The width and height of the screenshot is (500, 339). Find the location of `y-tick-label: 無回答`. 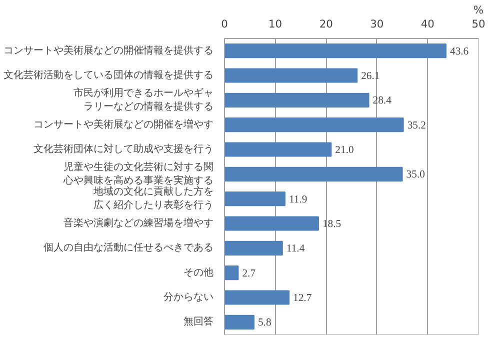

y-tick-label: 無回答 is located at coordinates (199, 322).